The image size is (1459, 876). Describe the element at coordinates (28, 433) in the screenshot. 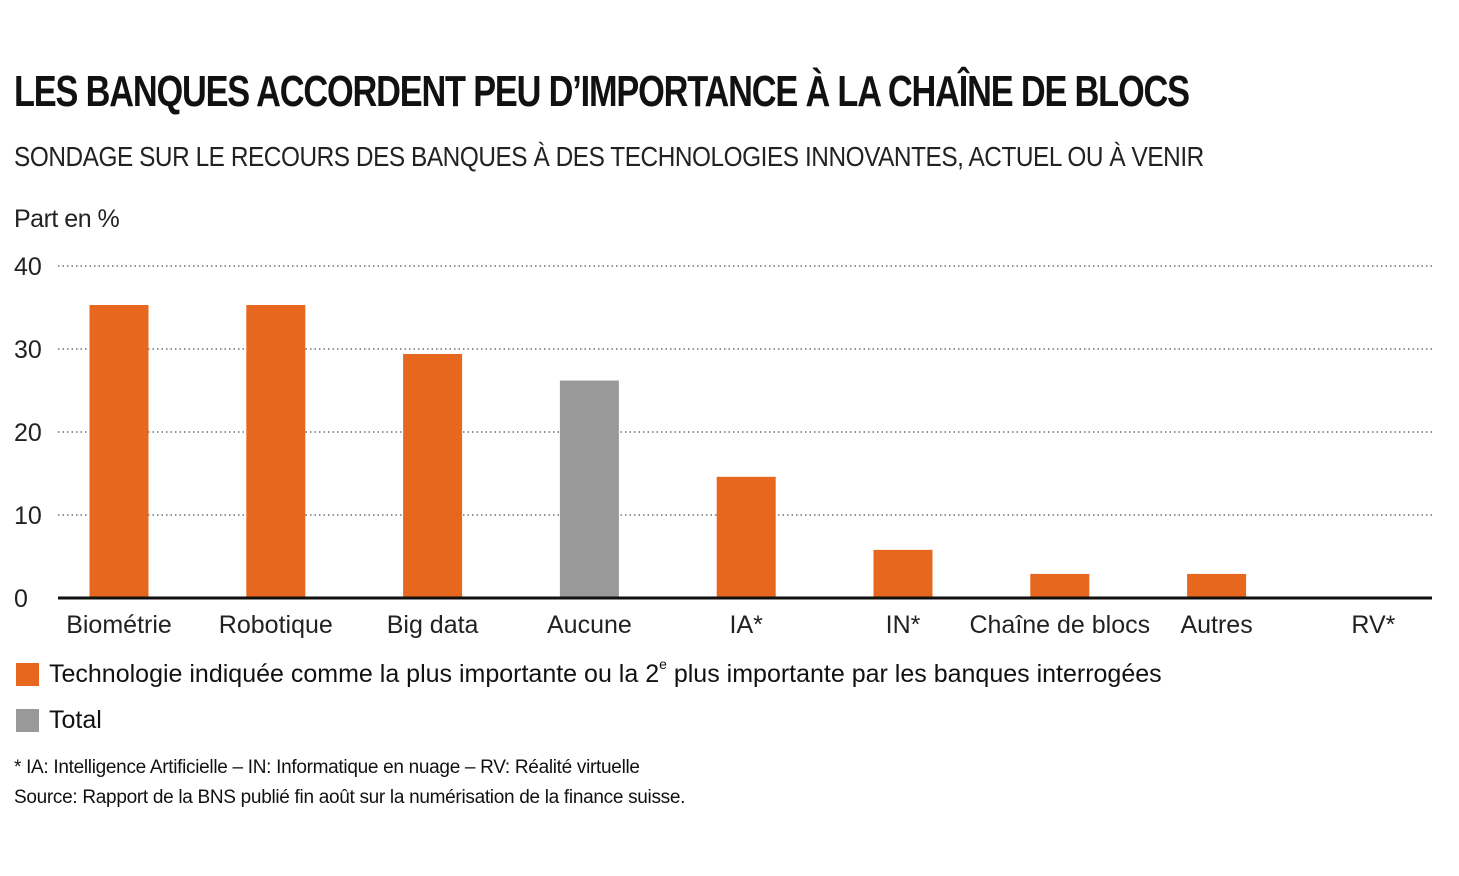

I see `y-tick-label-20: 20` at that location.